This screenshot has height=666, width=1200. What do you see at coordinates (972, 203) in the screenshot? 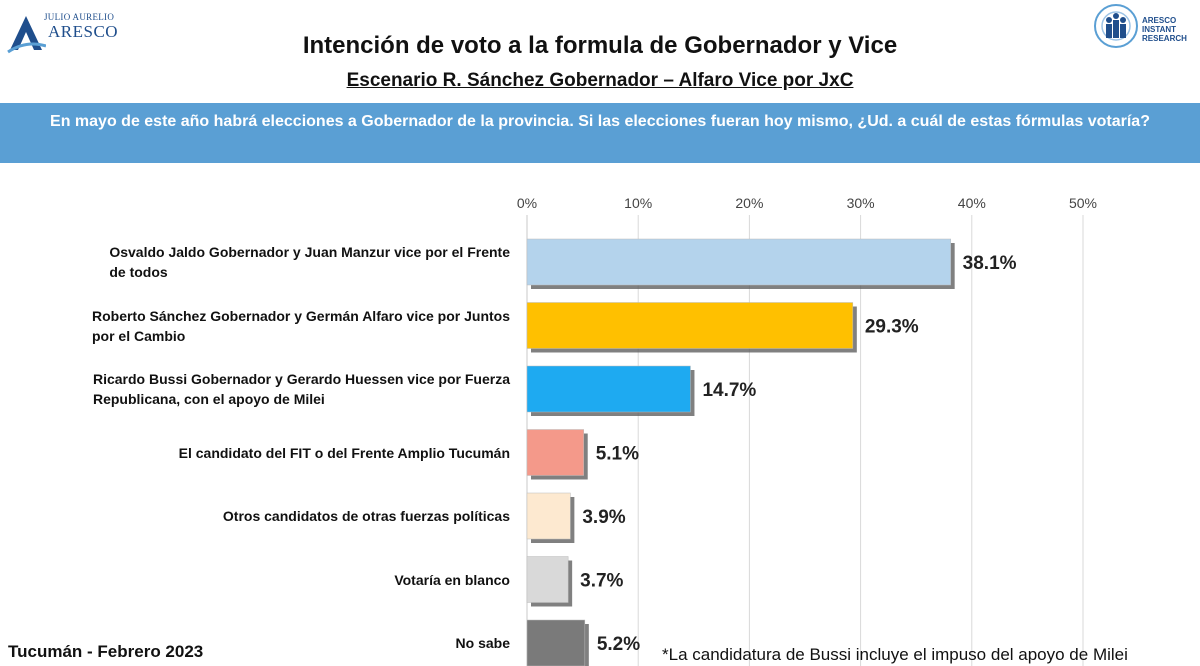
I see `x-tick-label: 40%` at bounding box center [972, 203].